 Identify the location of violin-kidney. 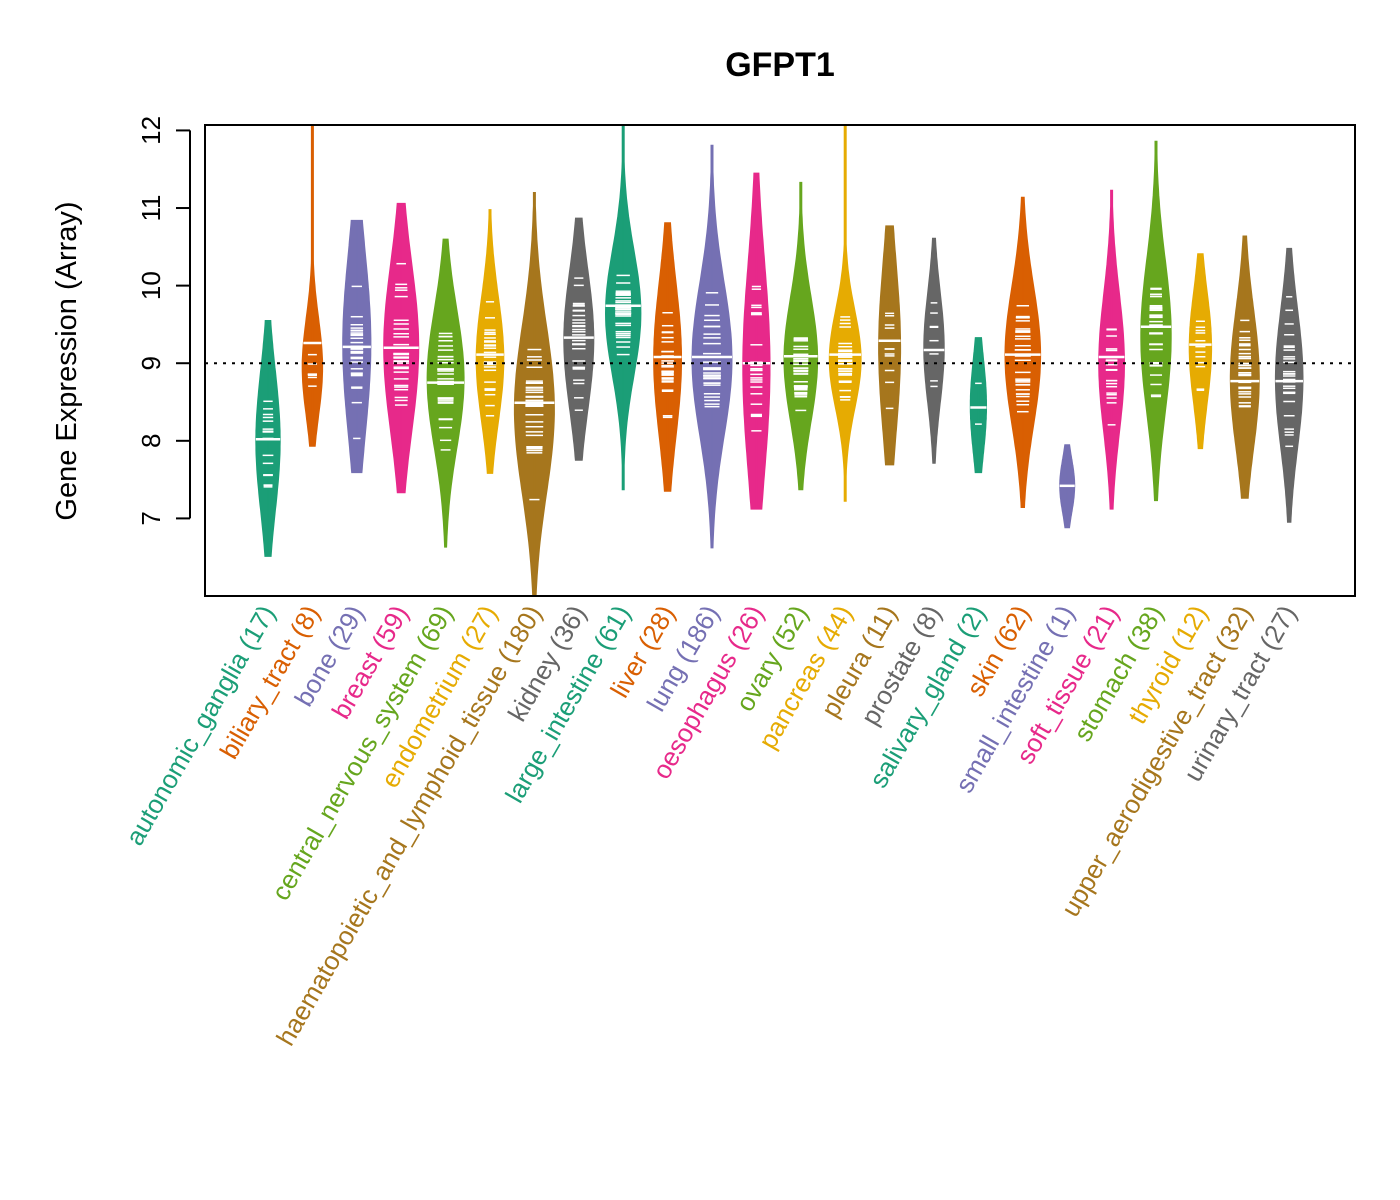
(579, 339).